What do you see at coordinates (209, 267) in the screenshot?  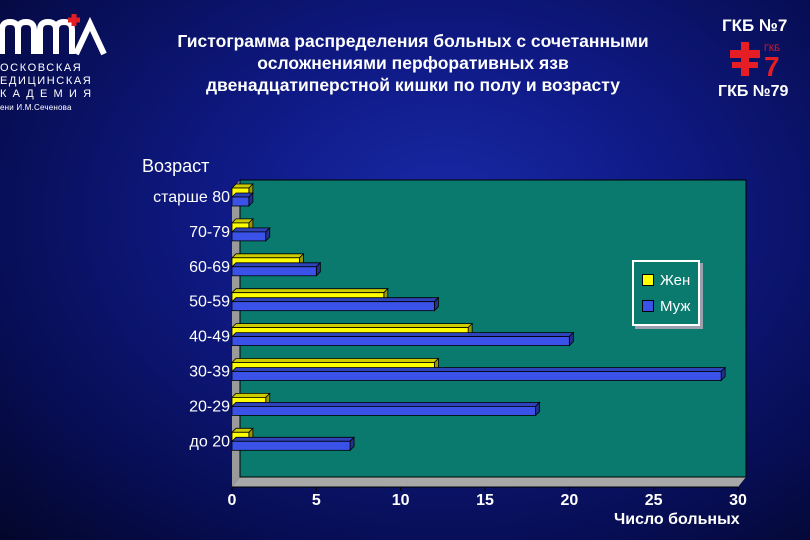 I see `y-tick-label-2: 60-69` at bounding box center [209, 267].